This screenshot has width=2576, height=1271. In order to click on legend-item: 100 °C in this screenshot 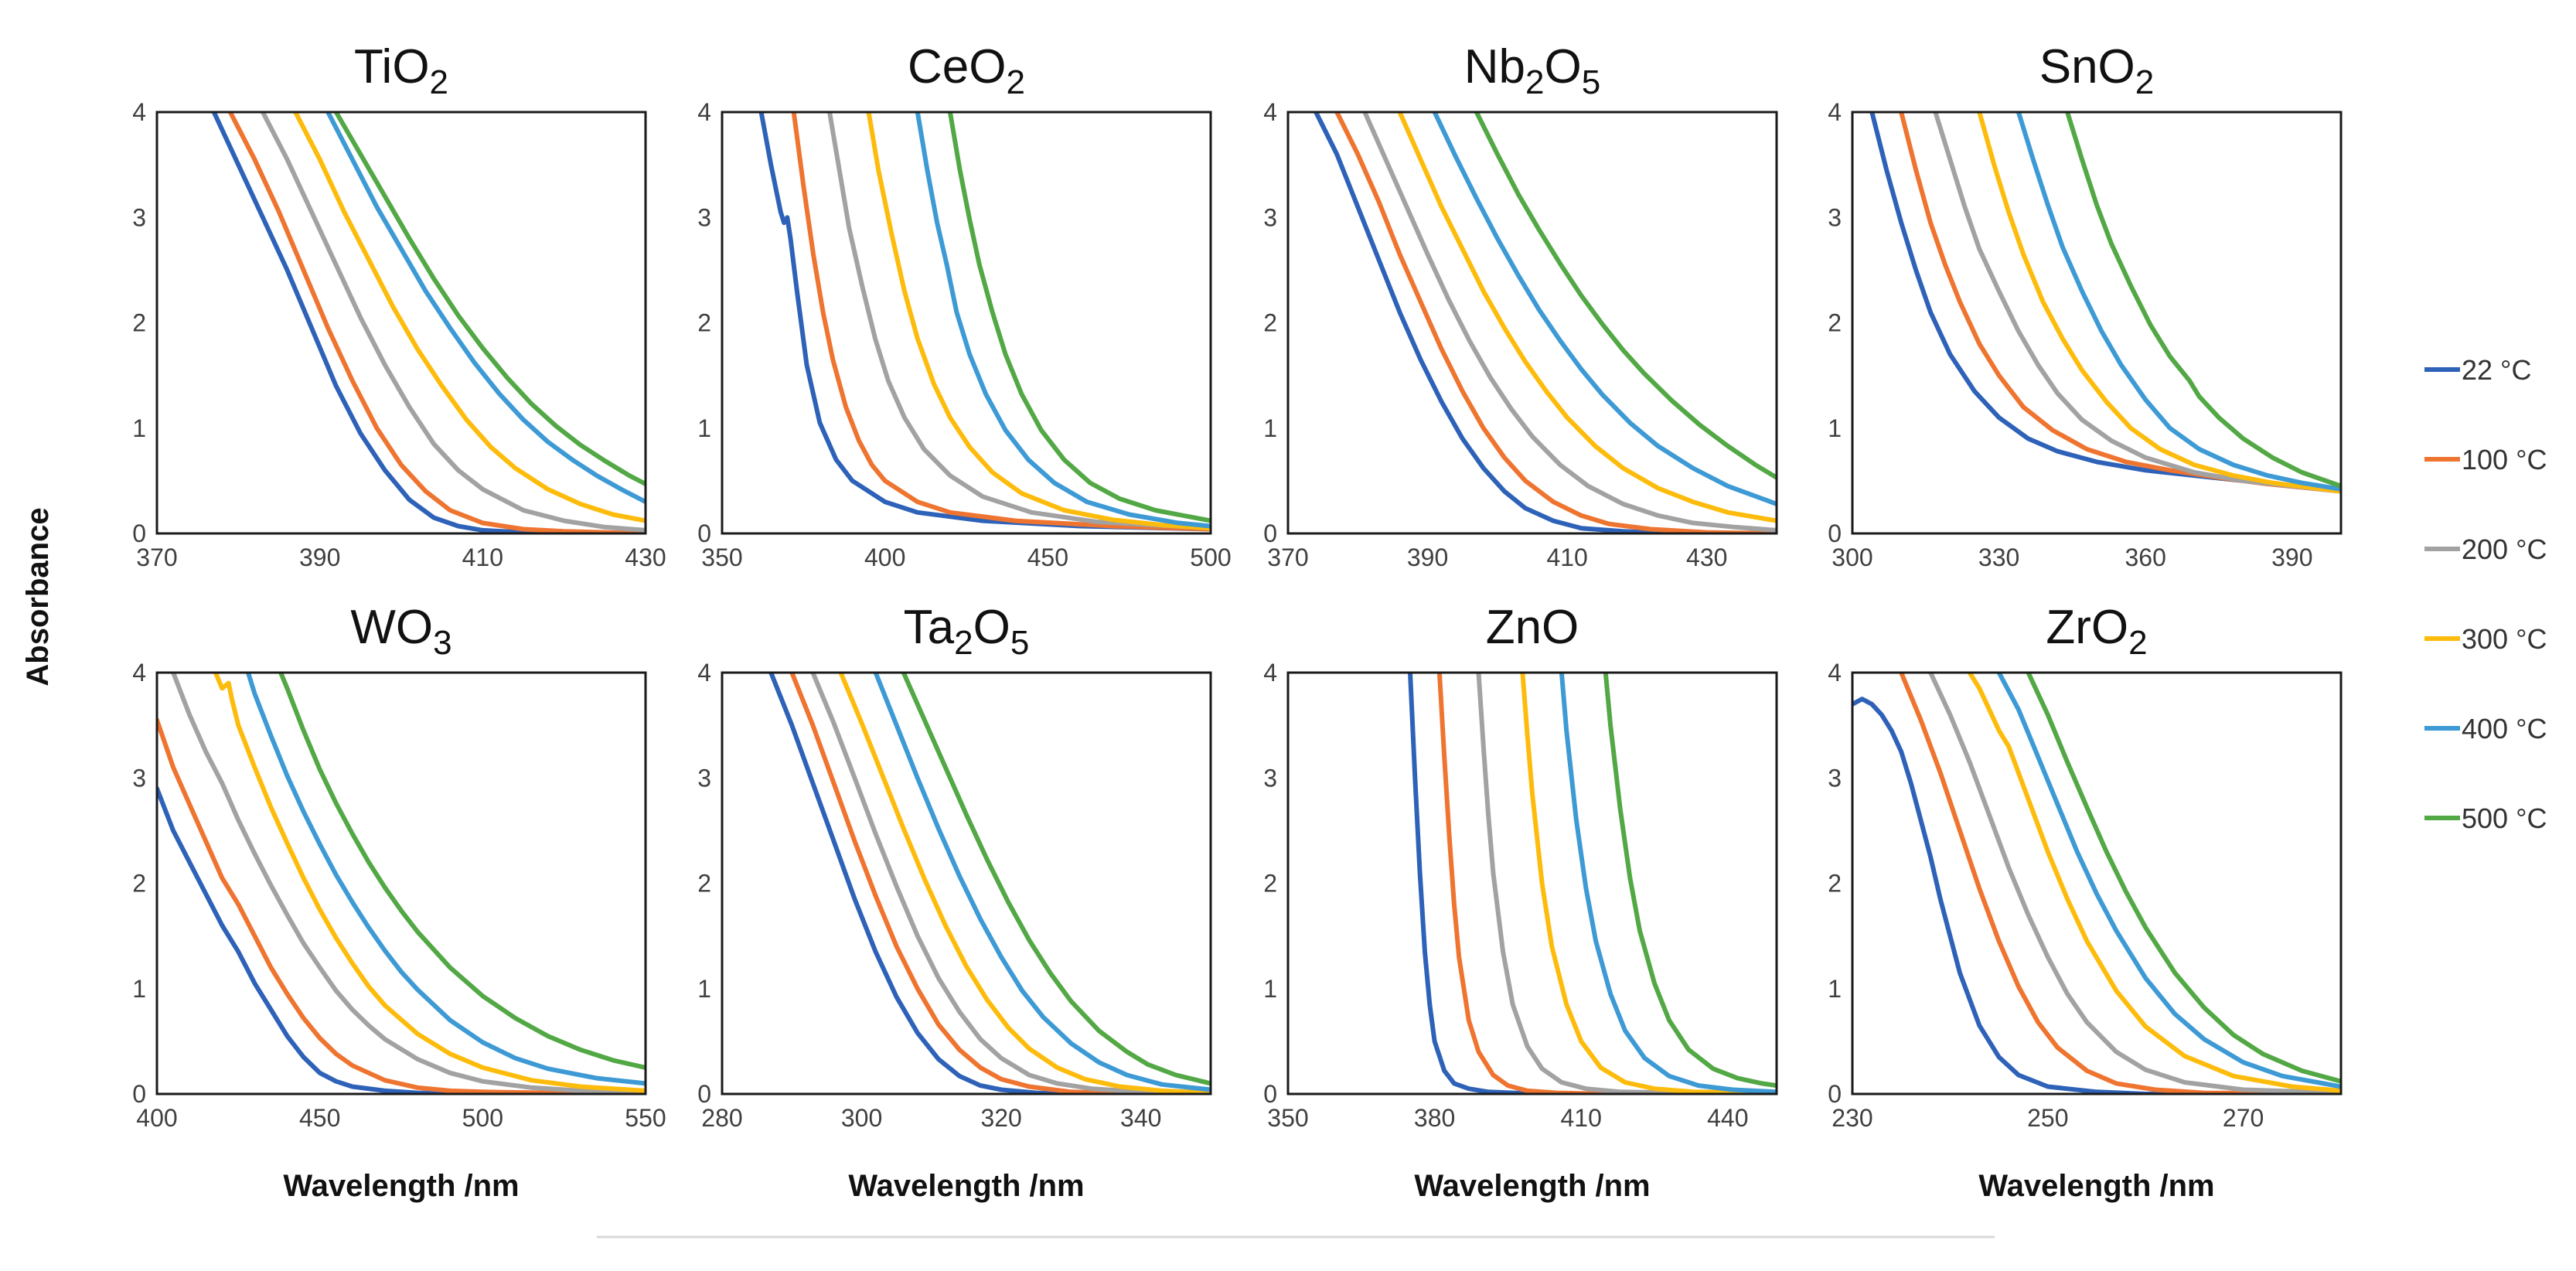, I will do `click(2485, 460)`.